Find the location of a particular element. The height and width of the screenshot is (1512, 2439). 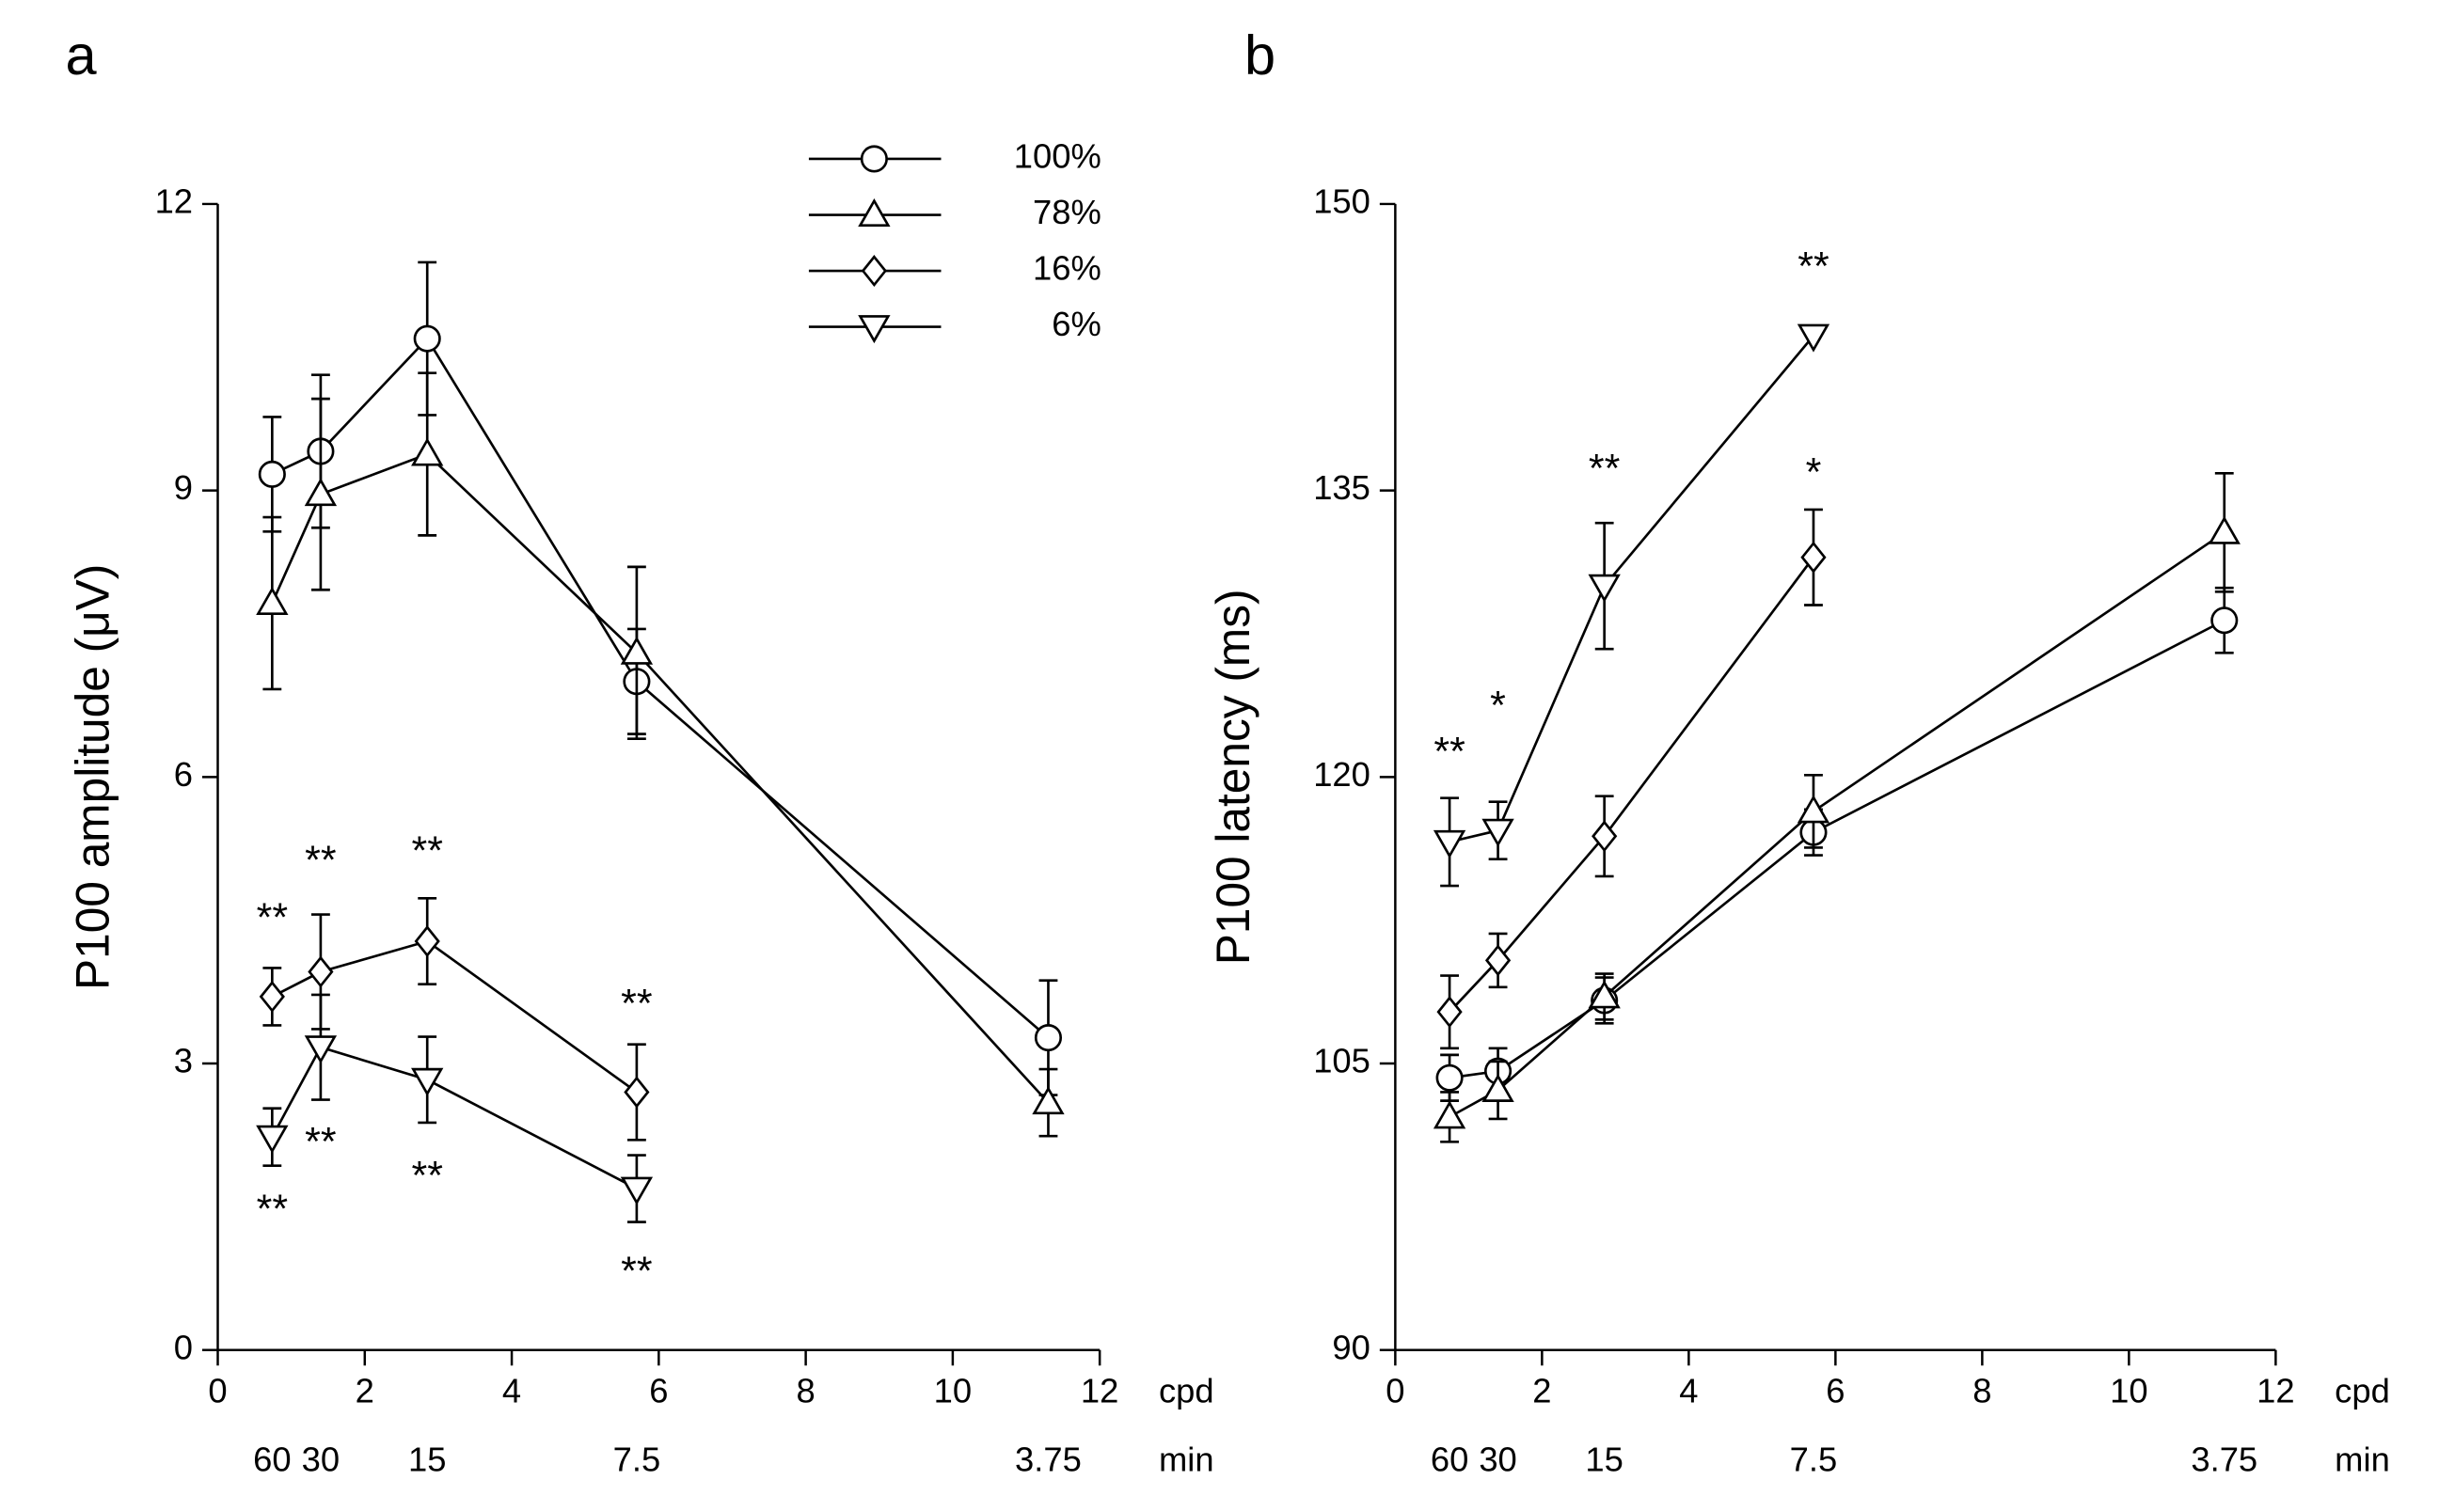

panel-label: b is located at coordinates (1259, 56).